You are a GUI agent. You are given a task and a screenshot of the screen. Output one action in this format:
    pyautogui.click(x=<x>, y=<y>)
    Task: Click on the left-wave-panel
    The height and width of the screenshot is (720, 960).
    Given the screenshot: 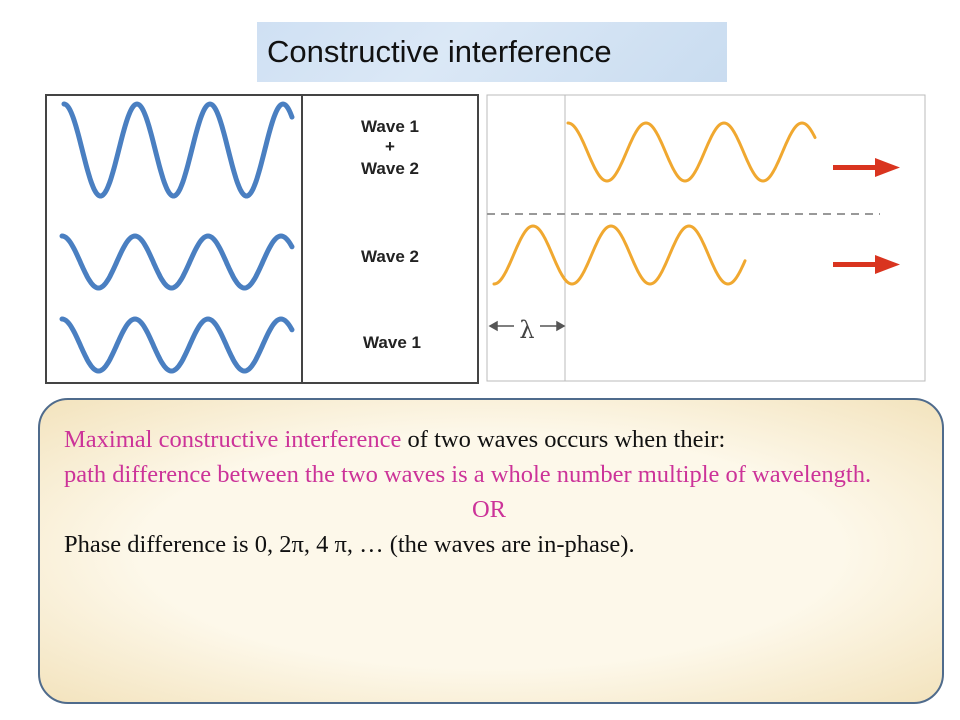 What is the action you would take?
    pyautogui.click(x=174, y=239)
    